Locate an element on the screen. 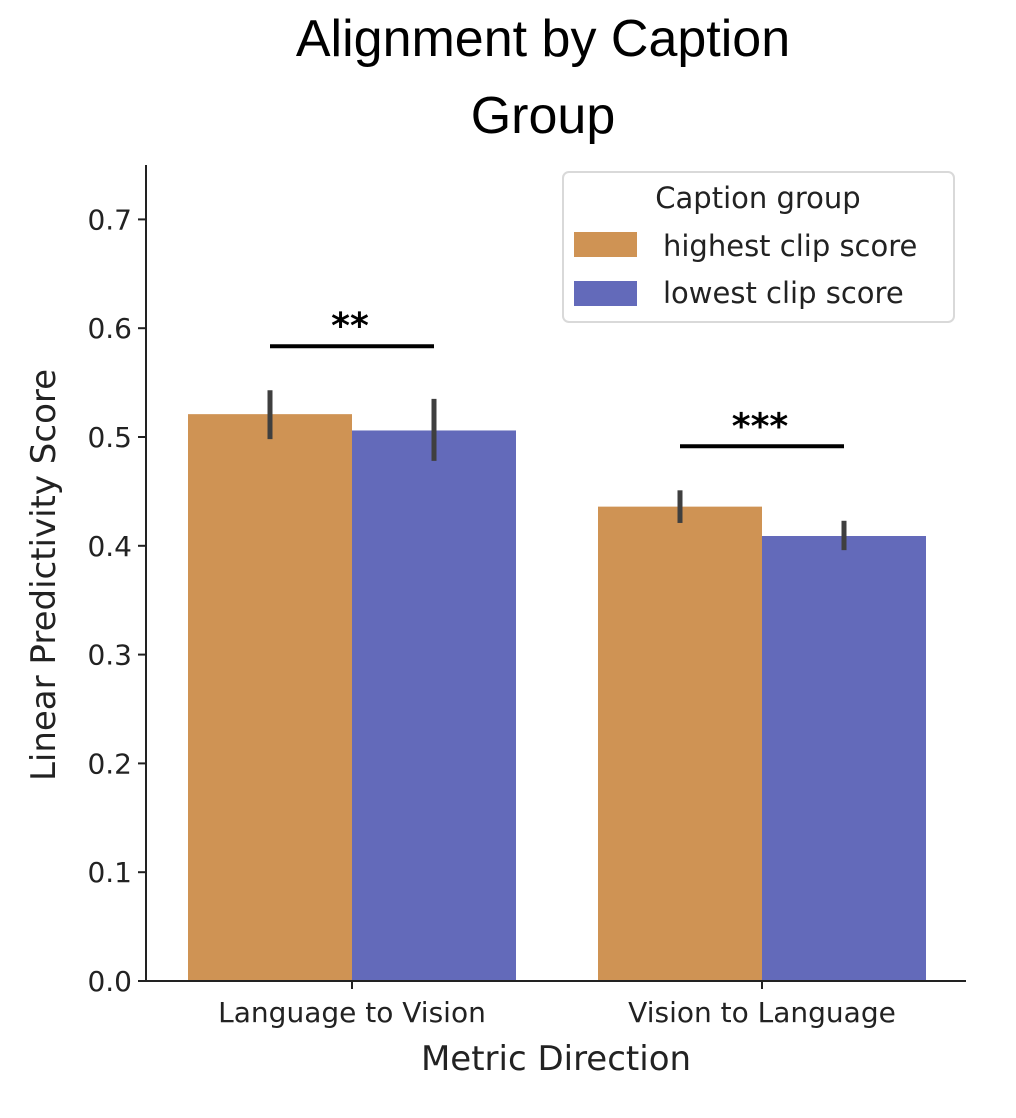 Image resolution: width=1016 pixels, height=1118 pixels. chart-title-line-2: Group is located at coordinates (543, 116).